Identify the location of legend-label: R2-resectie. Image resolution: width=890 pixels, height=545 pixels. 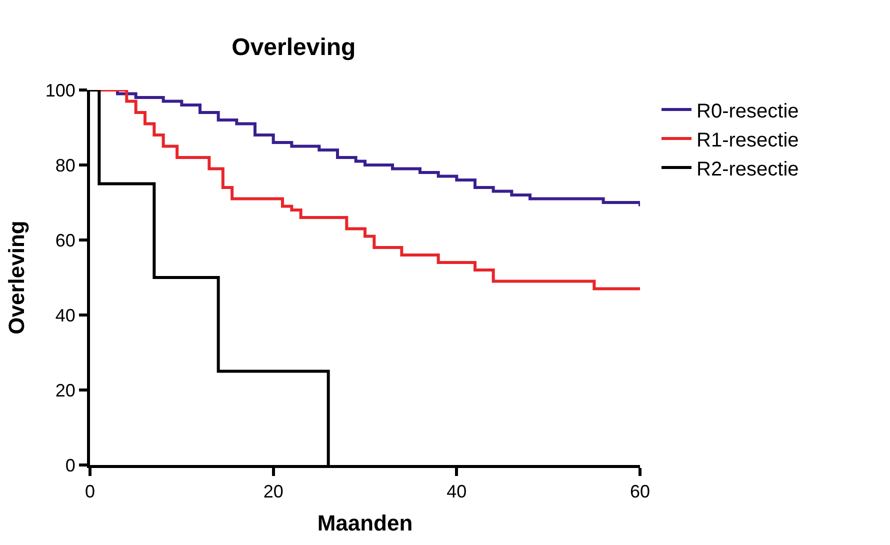
(747, 169).